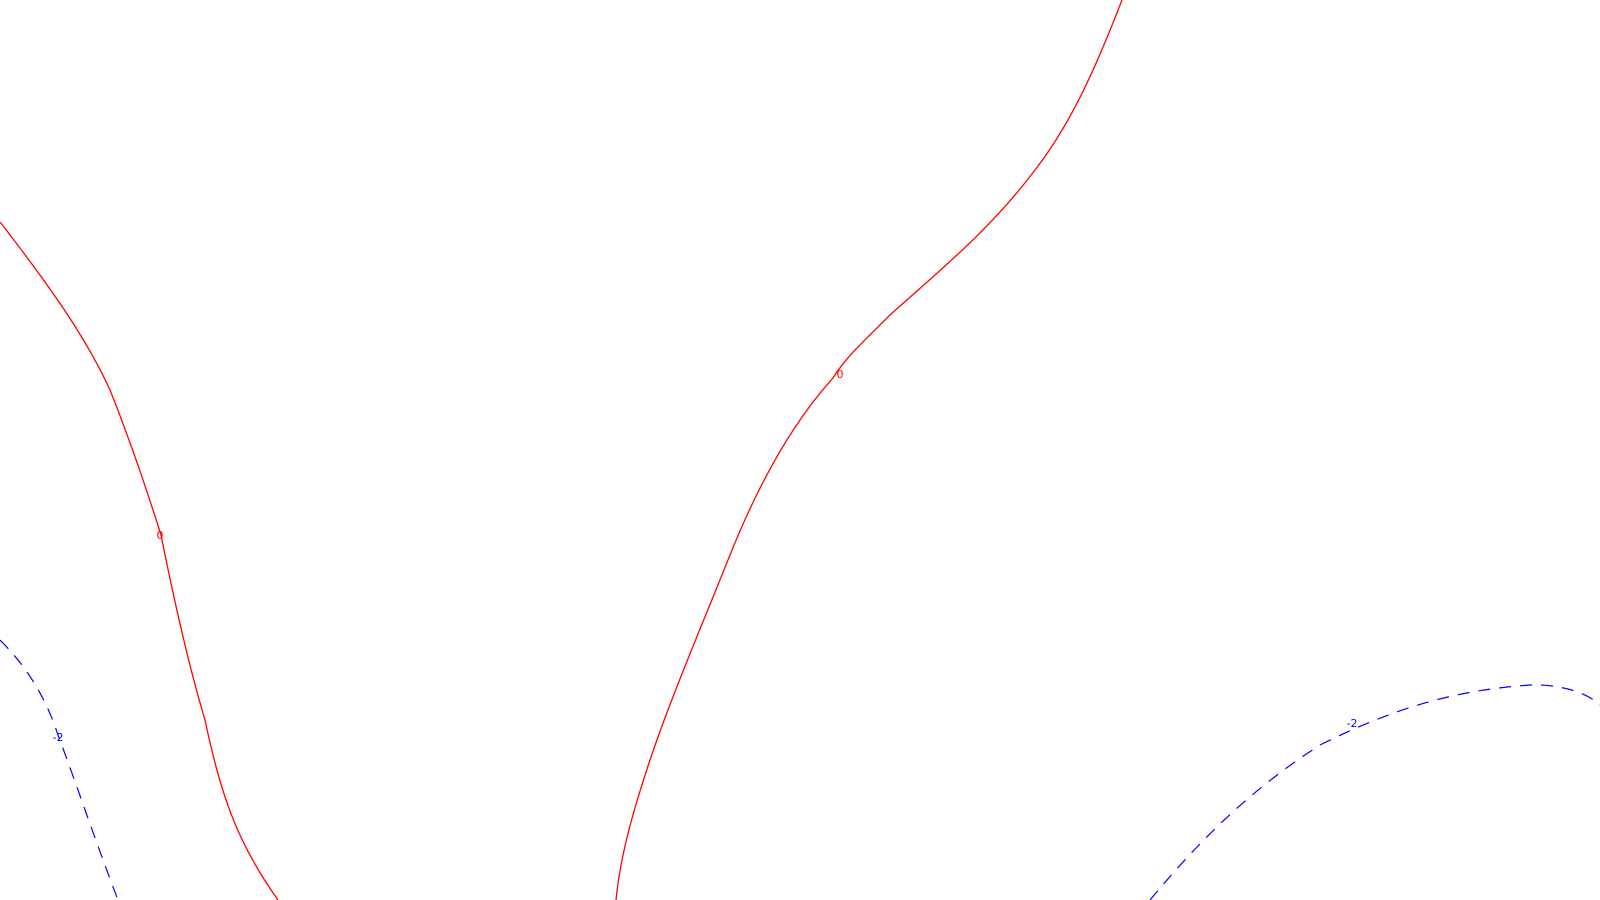 The width and height of the screenshot is (1600, 900). I want to click on contour-label-zero-left: 0, so click(160, 535).